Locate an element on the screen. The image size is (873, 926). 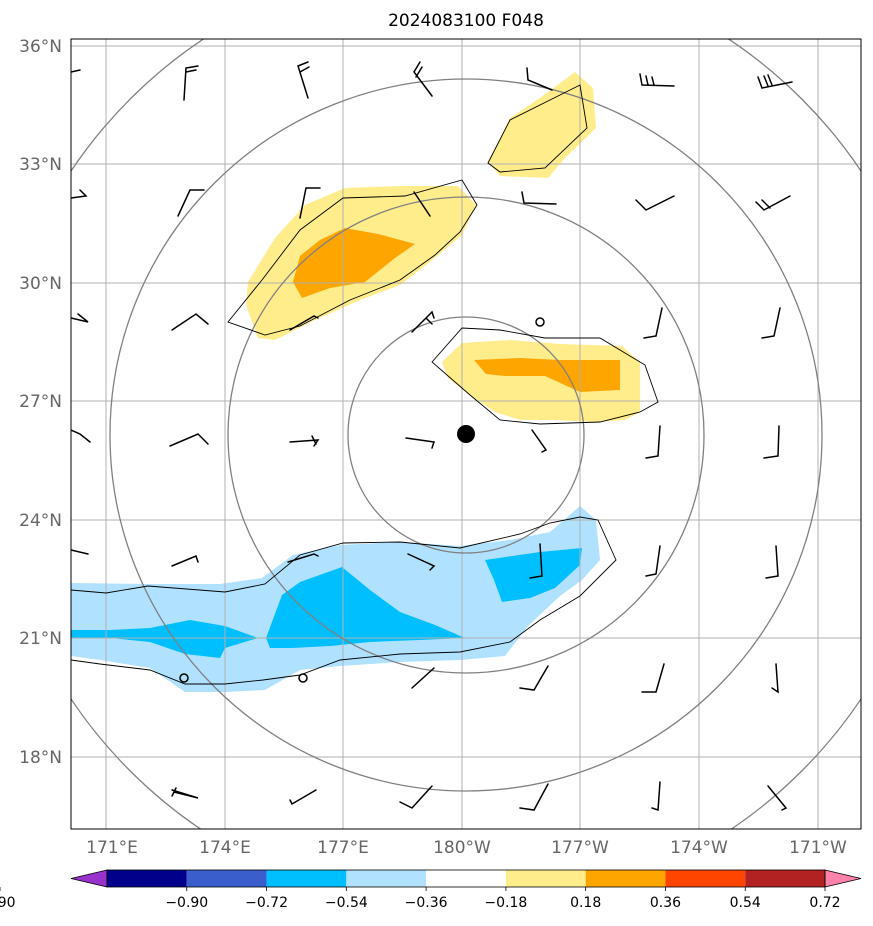
negative-region-core-east is located at coordinates (533, 575).